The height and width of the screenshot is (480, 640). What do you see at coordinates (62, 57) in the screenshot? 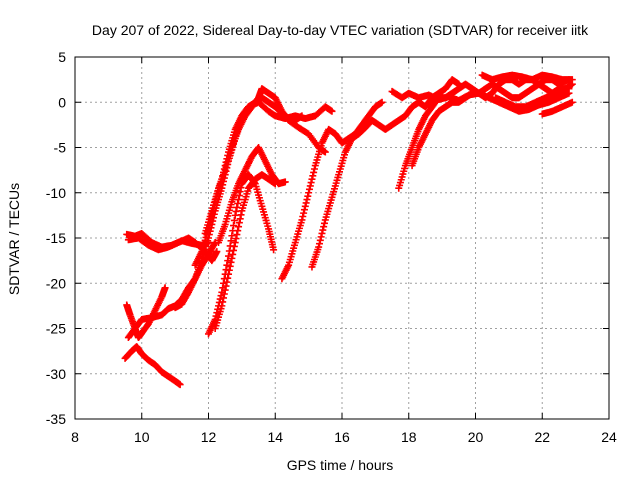
I see `y-tick-label: 5` at bounding box center [62, 57].